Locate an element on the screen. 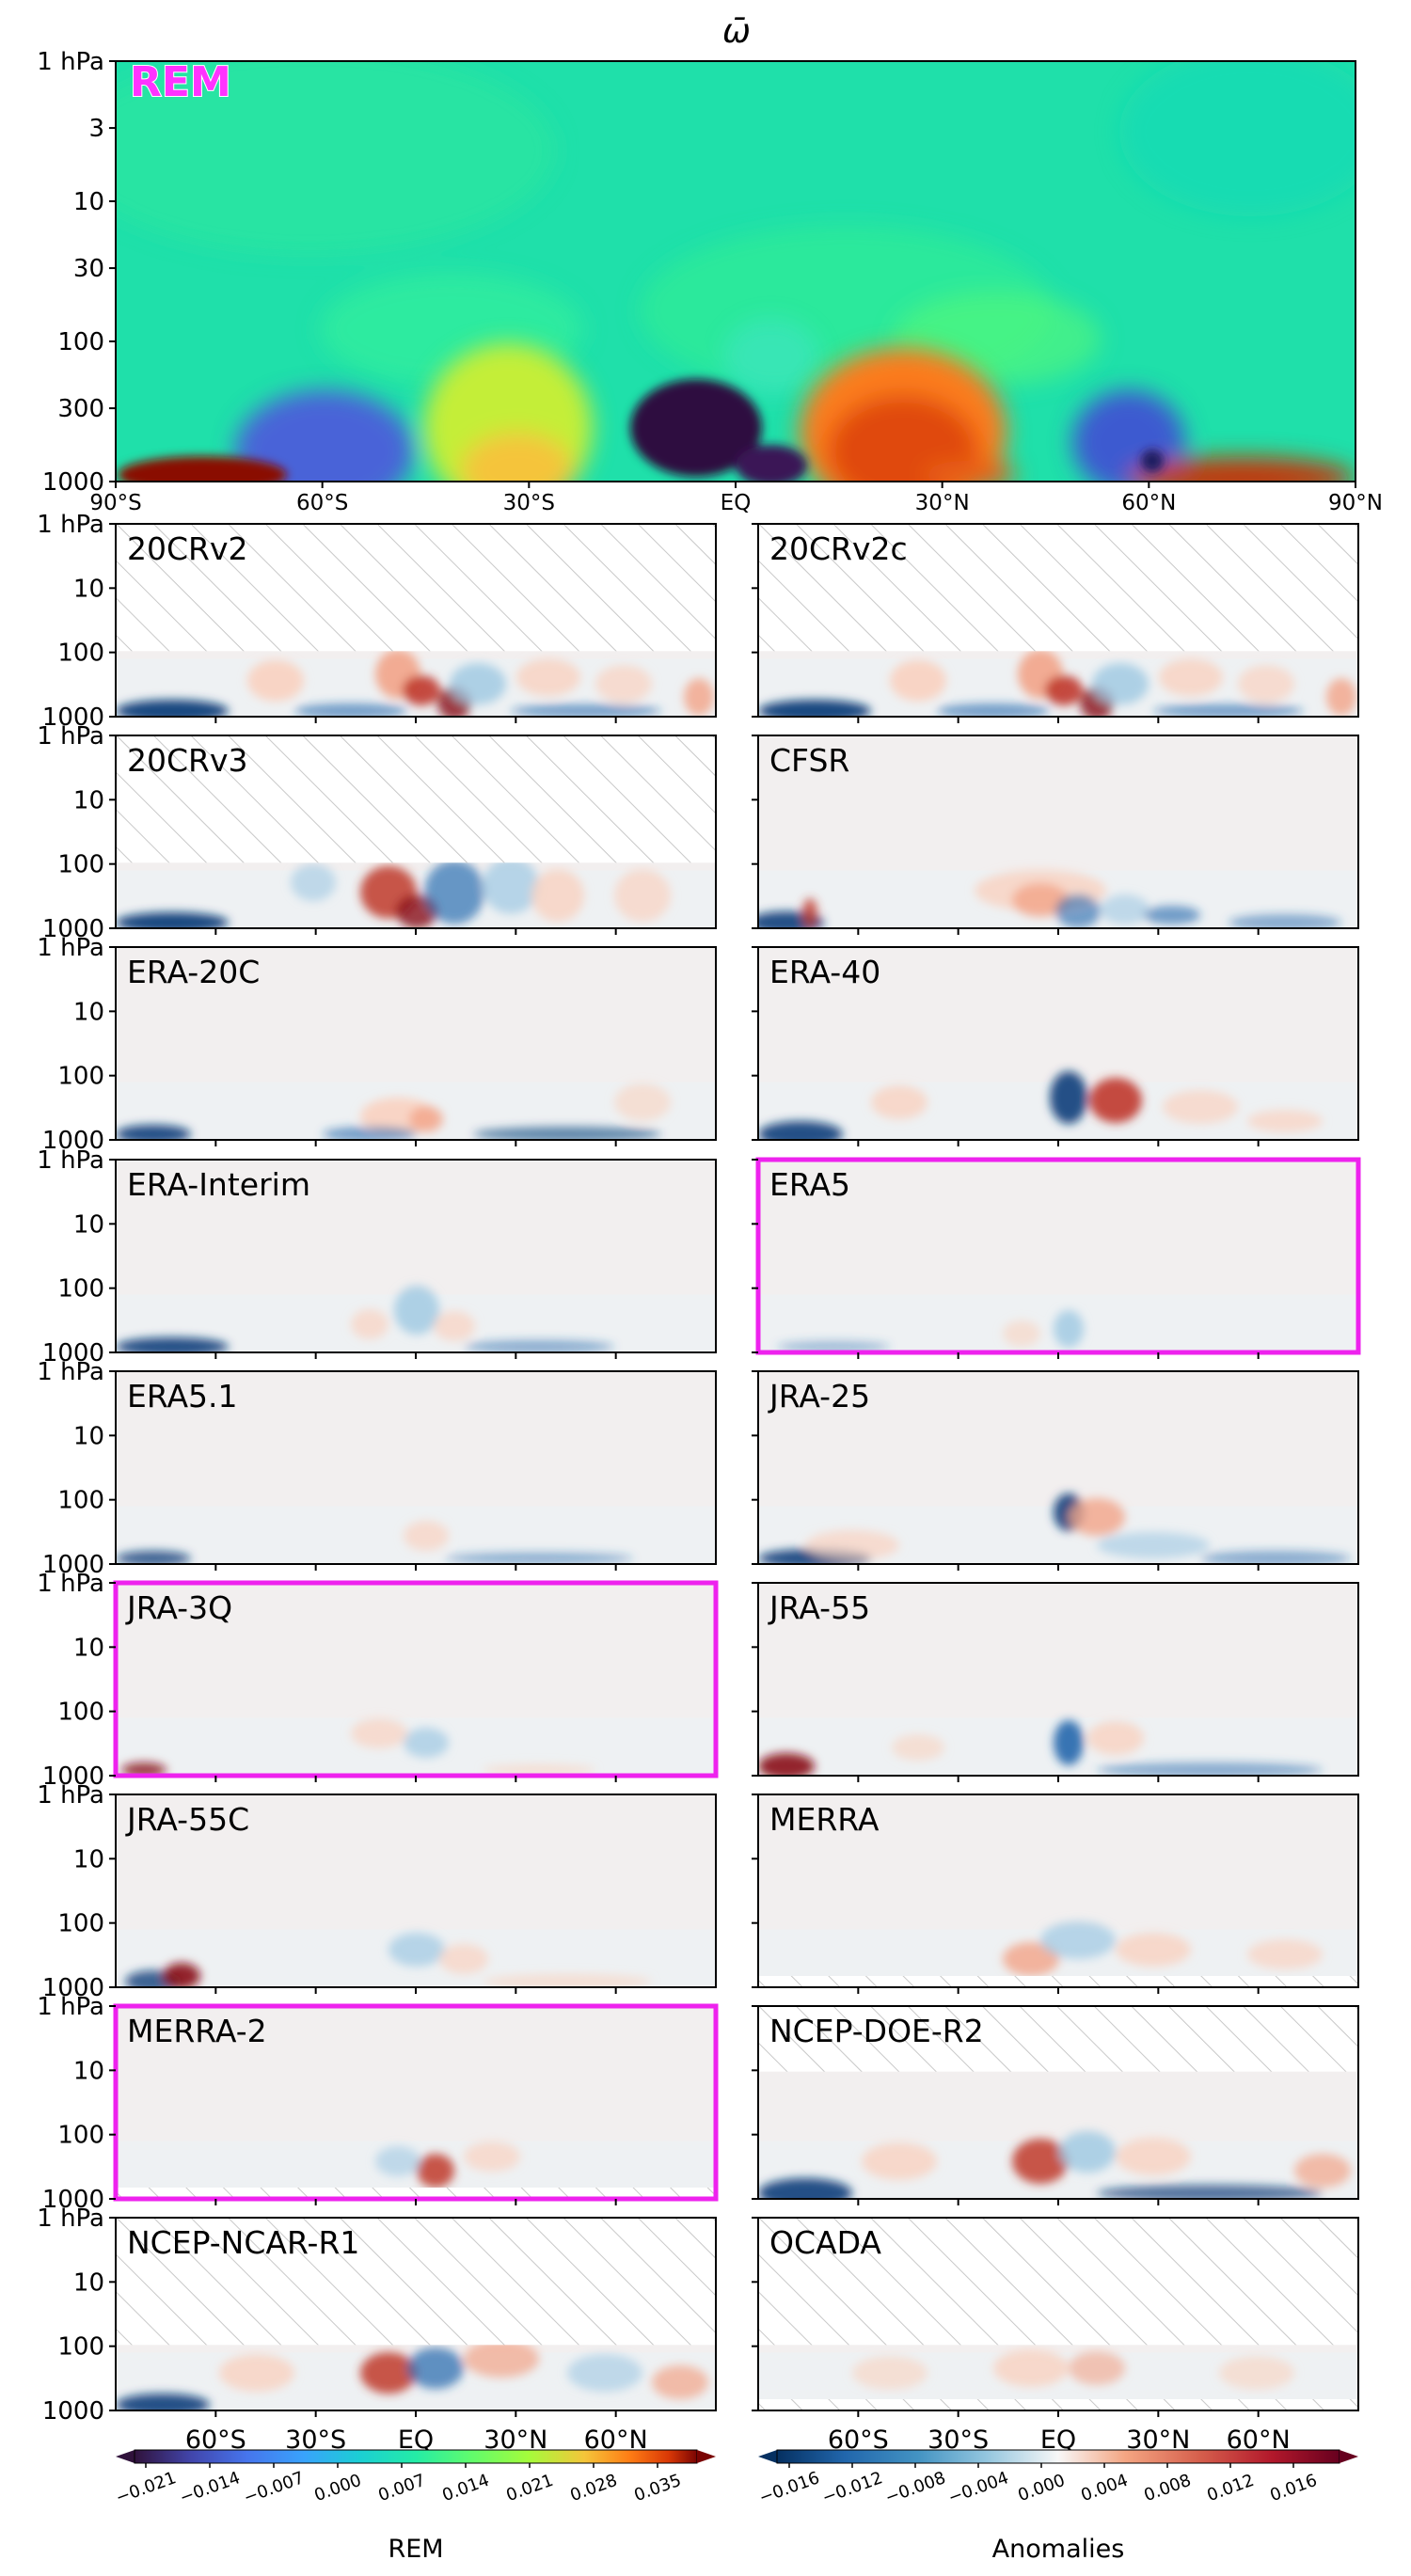 The image size is (1411, 2576). panel-20crv2c: 20CRv2c is located at coordinates (1055, 623).